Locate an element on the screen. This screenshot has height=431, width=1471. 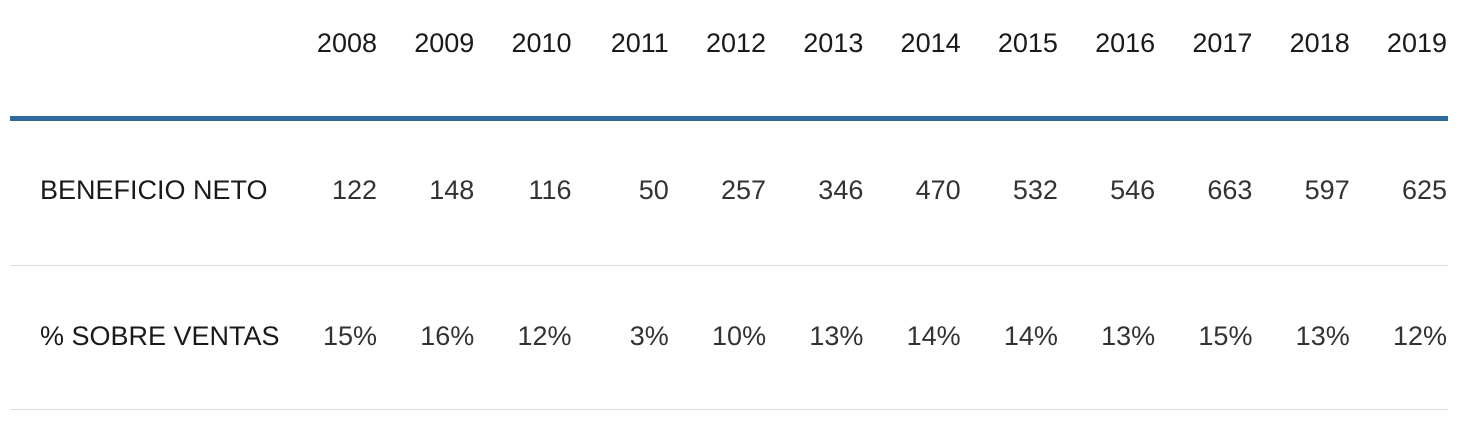
cell: 346 is located at coordinates (840, 190).